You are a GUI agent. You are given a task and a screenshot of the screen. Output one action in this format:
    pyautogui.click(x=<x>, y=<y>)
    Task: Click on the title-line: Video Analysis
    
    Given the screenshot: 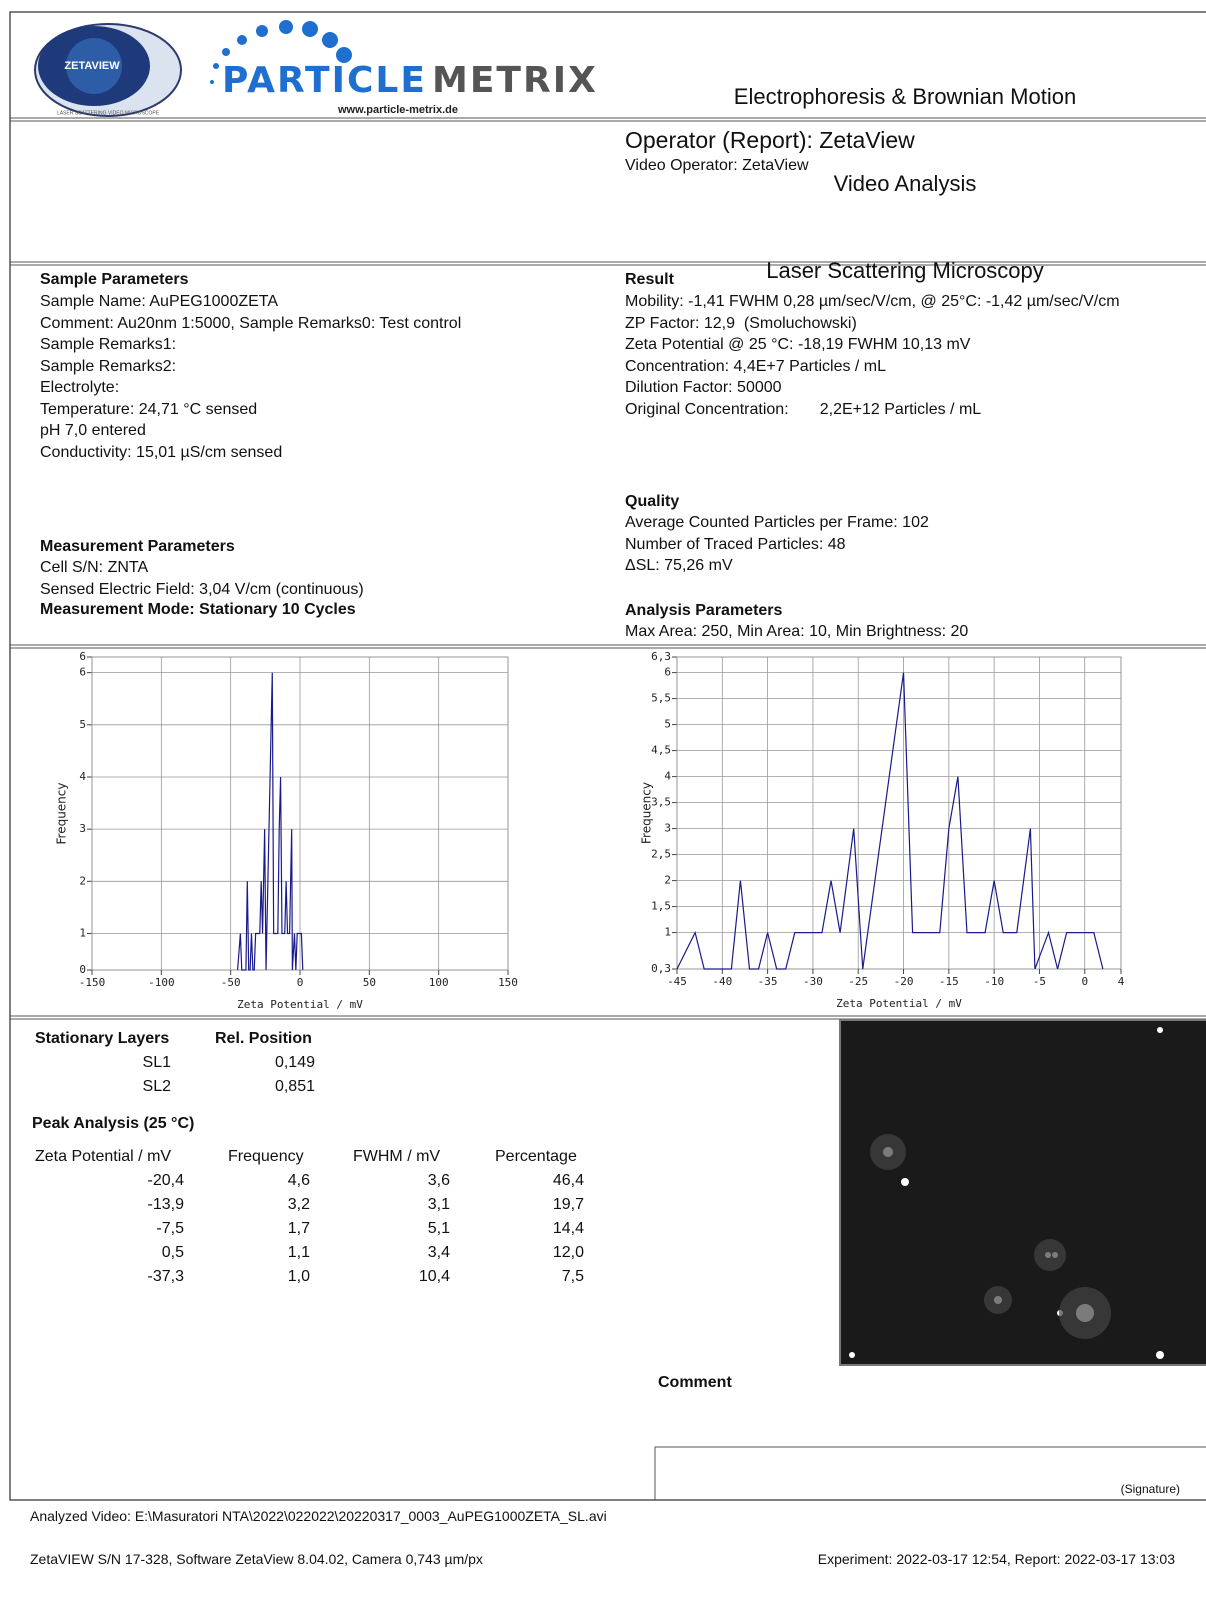 What is the action you would take?
    pyautogui.click(x=905, y=183)
    